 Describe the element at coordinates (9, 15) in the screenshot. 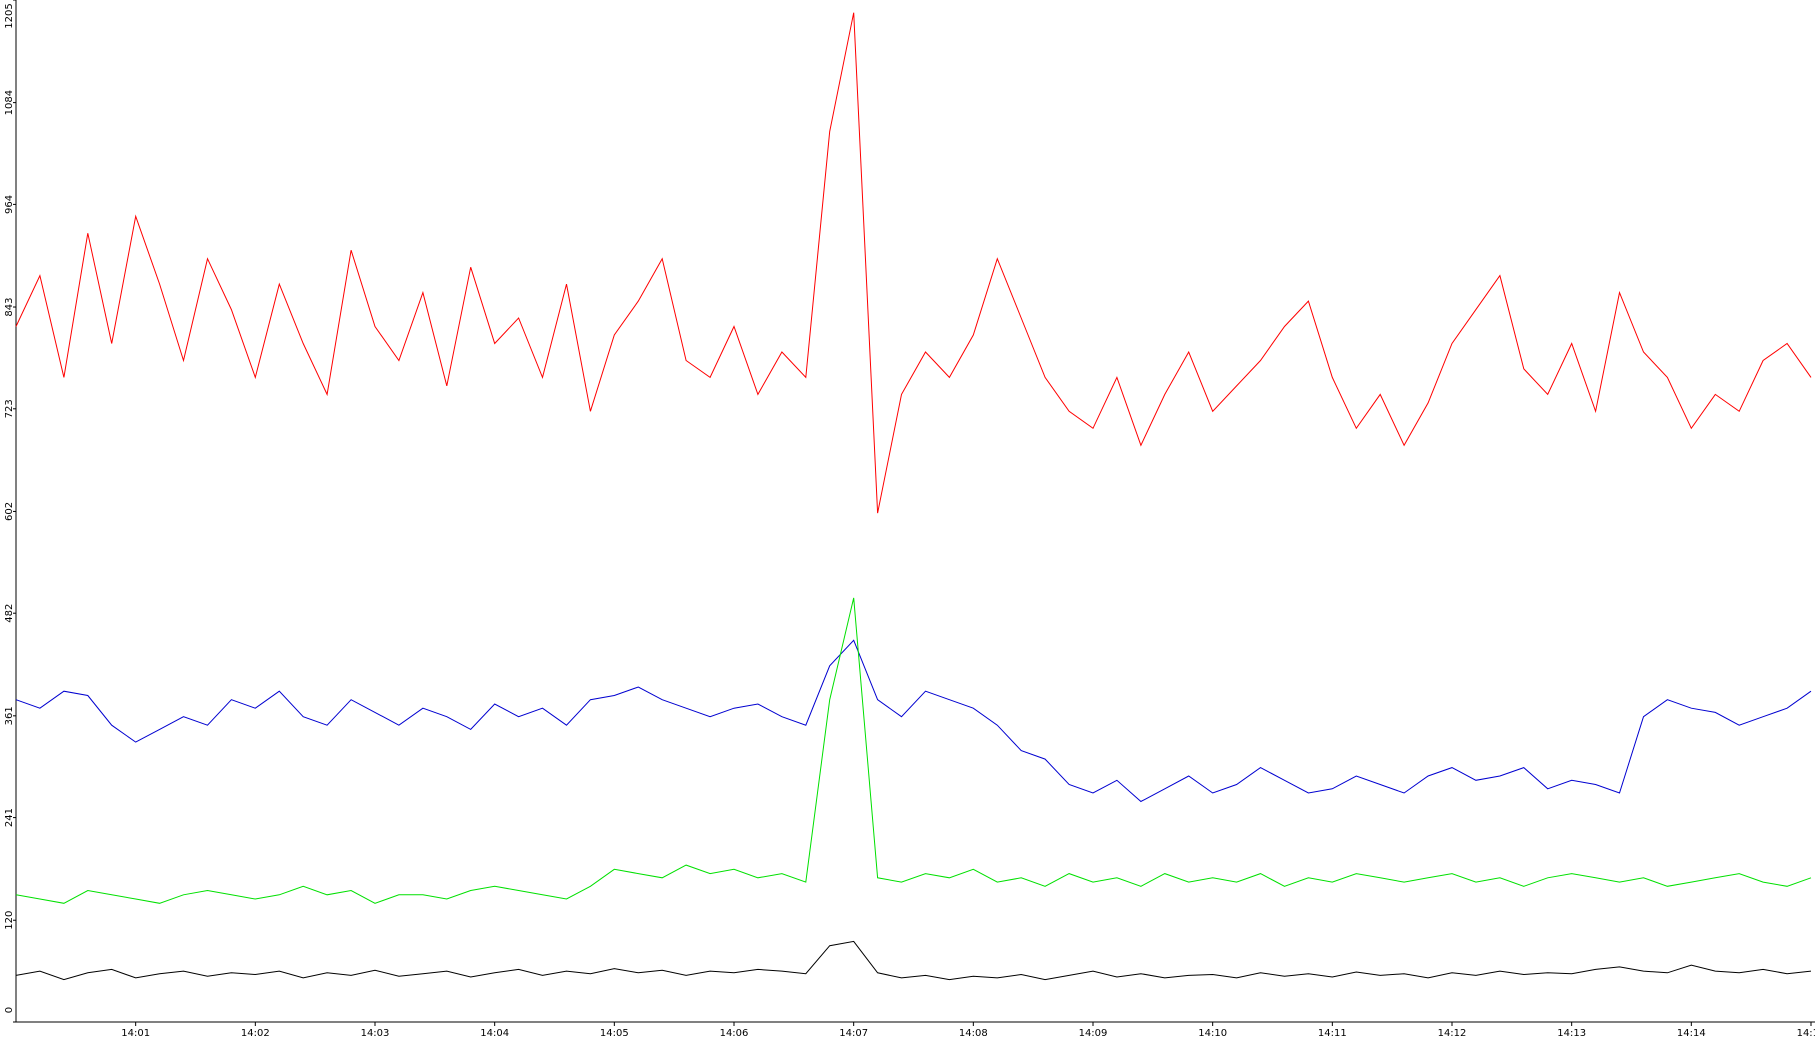

I see `y-tick-label: 1205` at that location.